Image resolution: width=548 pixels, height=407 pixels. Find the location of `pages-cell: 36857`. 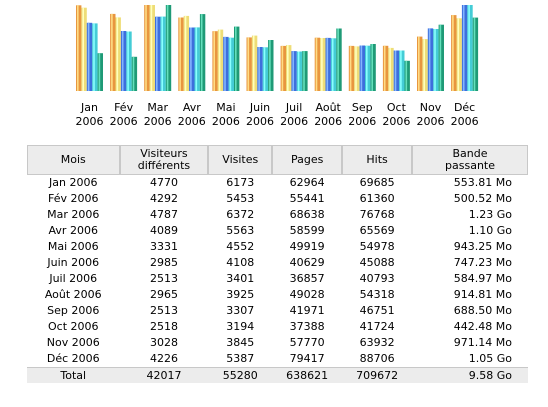

pages-cell: 36857 is located at coordinates (307, 278).